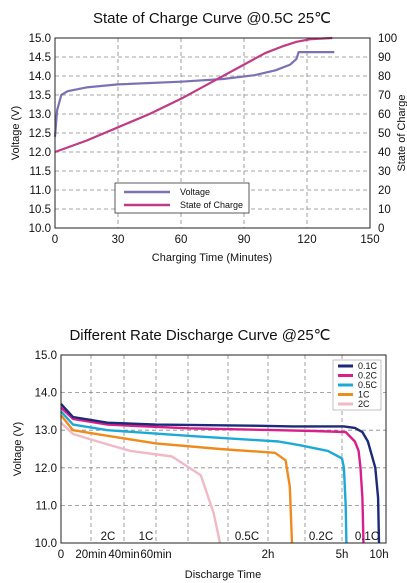 This screenshot has width=407, height=583. What do you see at coordinates (216, 240) in the screenshot?
I see `chart1-x-ticks: 0 30 60 90 120 150` at bounding box center [216, 240].